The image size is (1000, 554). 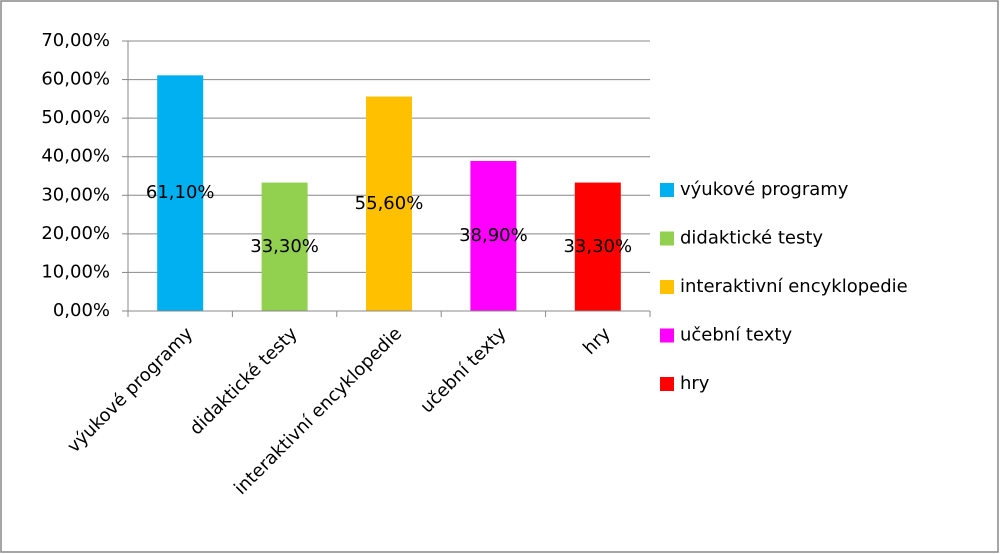 What do you see at coordinates (81, 310) in the screenshot?
I see `y-tick-label: 0,00%` at bounding box center [81, 310].